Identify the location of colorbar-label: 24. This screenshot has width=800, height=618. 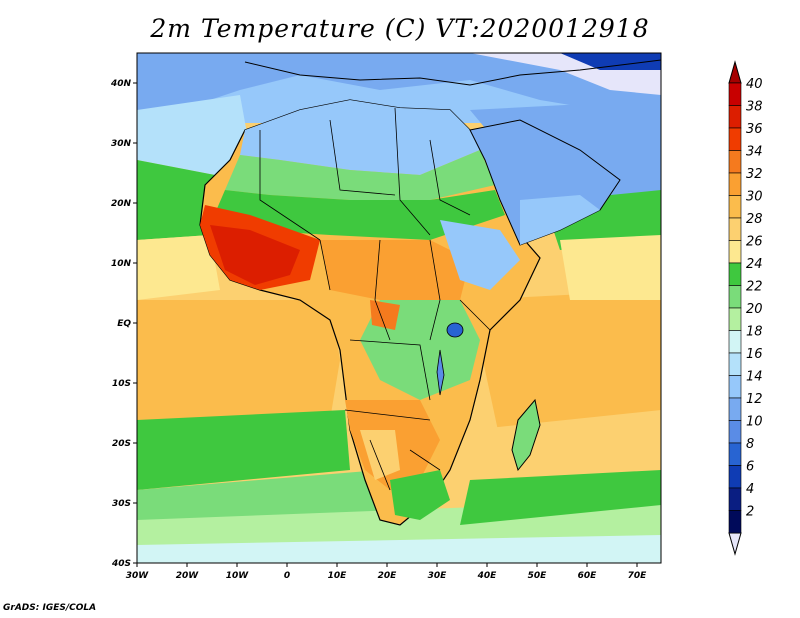
(754, 264).